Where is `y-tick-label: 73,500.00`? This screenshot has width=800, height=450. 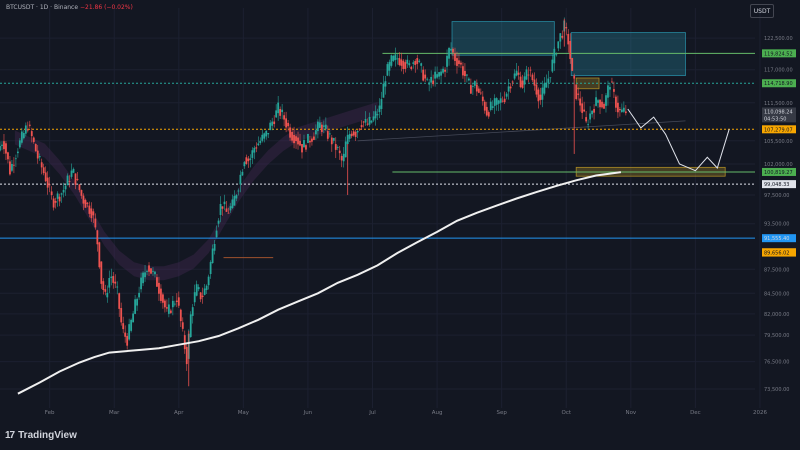 y-tick-label: 73,500.00 is located at coordinates (776, 390).